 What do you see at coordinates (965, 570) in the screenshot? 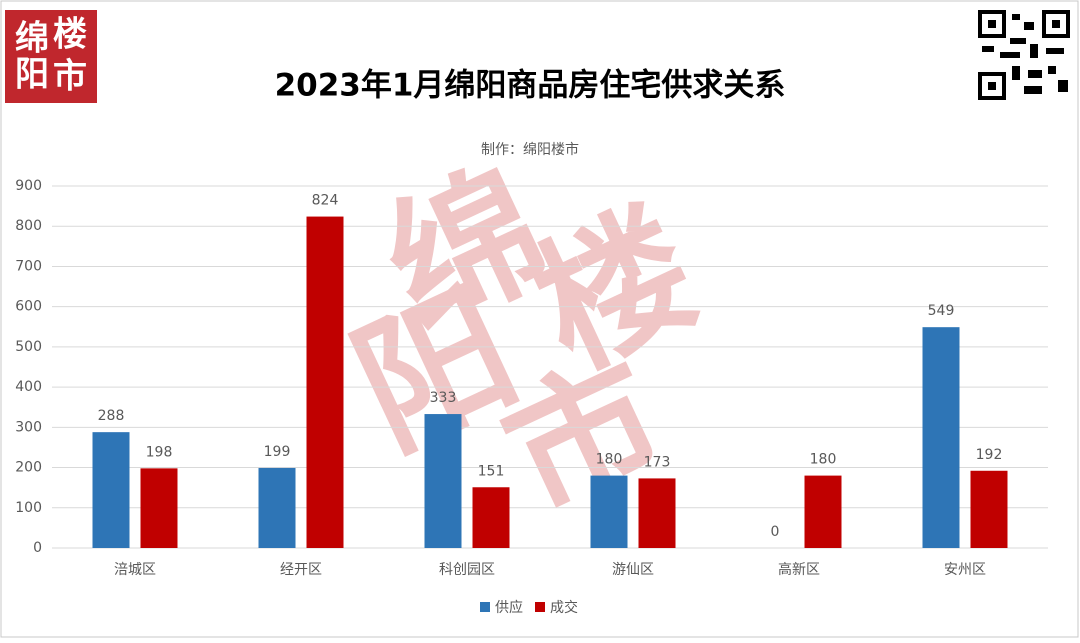
I see `x-tick-label: 安州区` at bounding box center [965, 570].